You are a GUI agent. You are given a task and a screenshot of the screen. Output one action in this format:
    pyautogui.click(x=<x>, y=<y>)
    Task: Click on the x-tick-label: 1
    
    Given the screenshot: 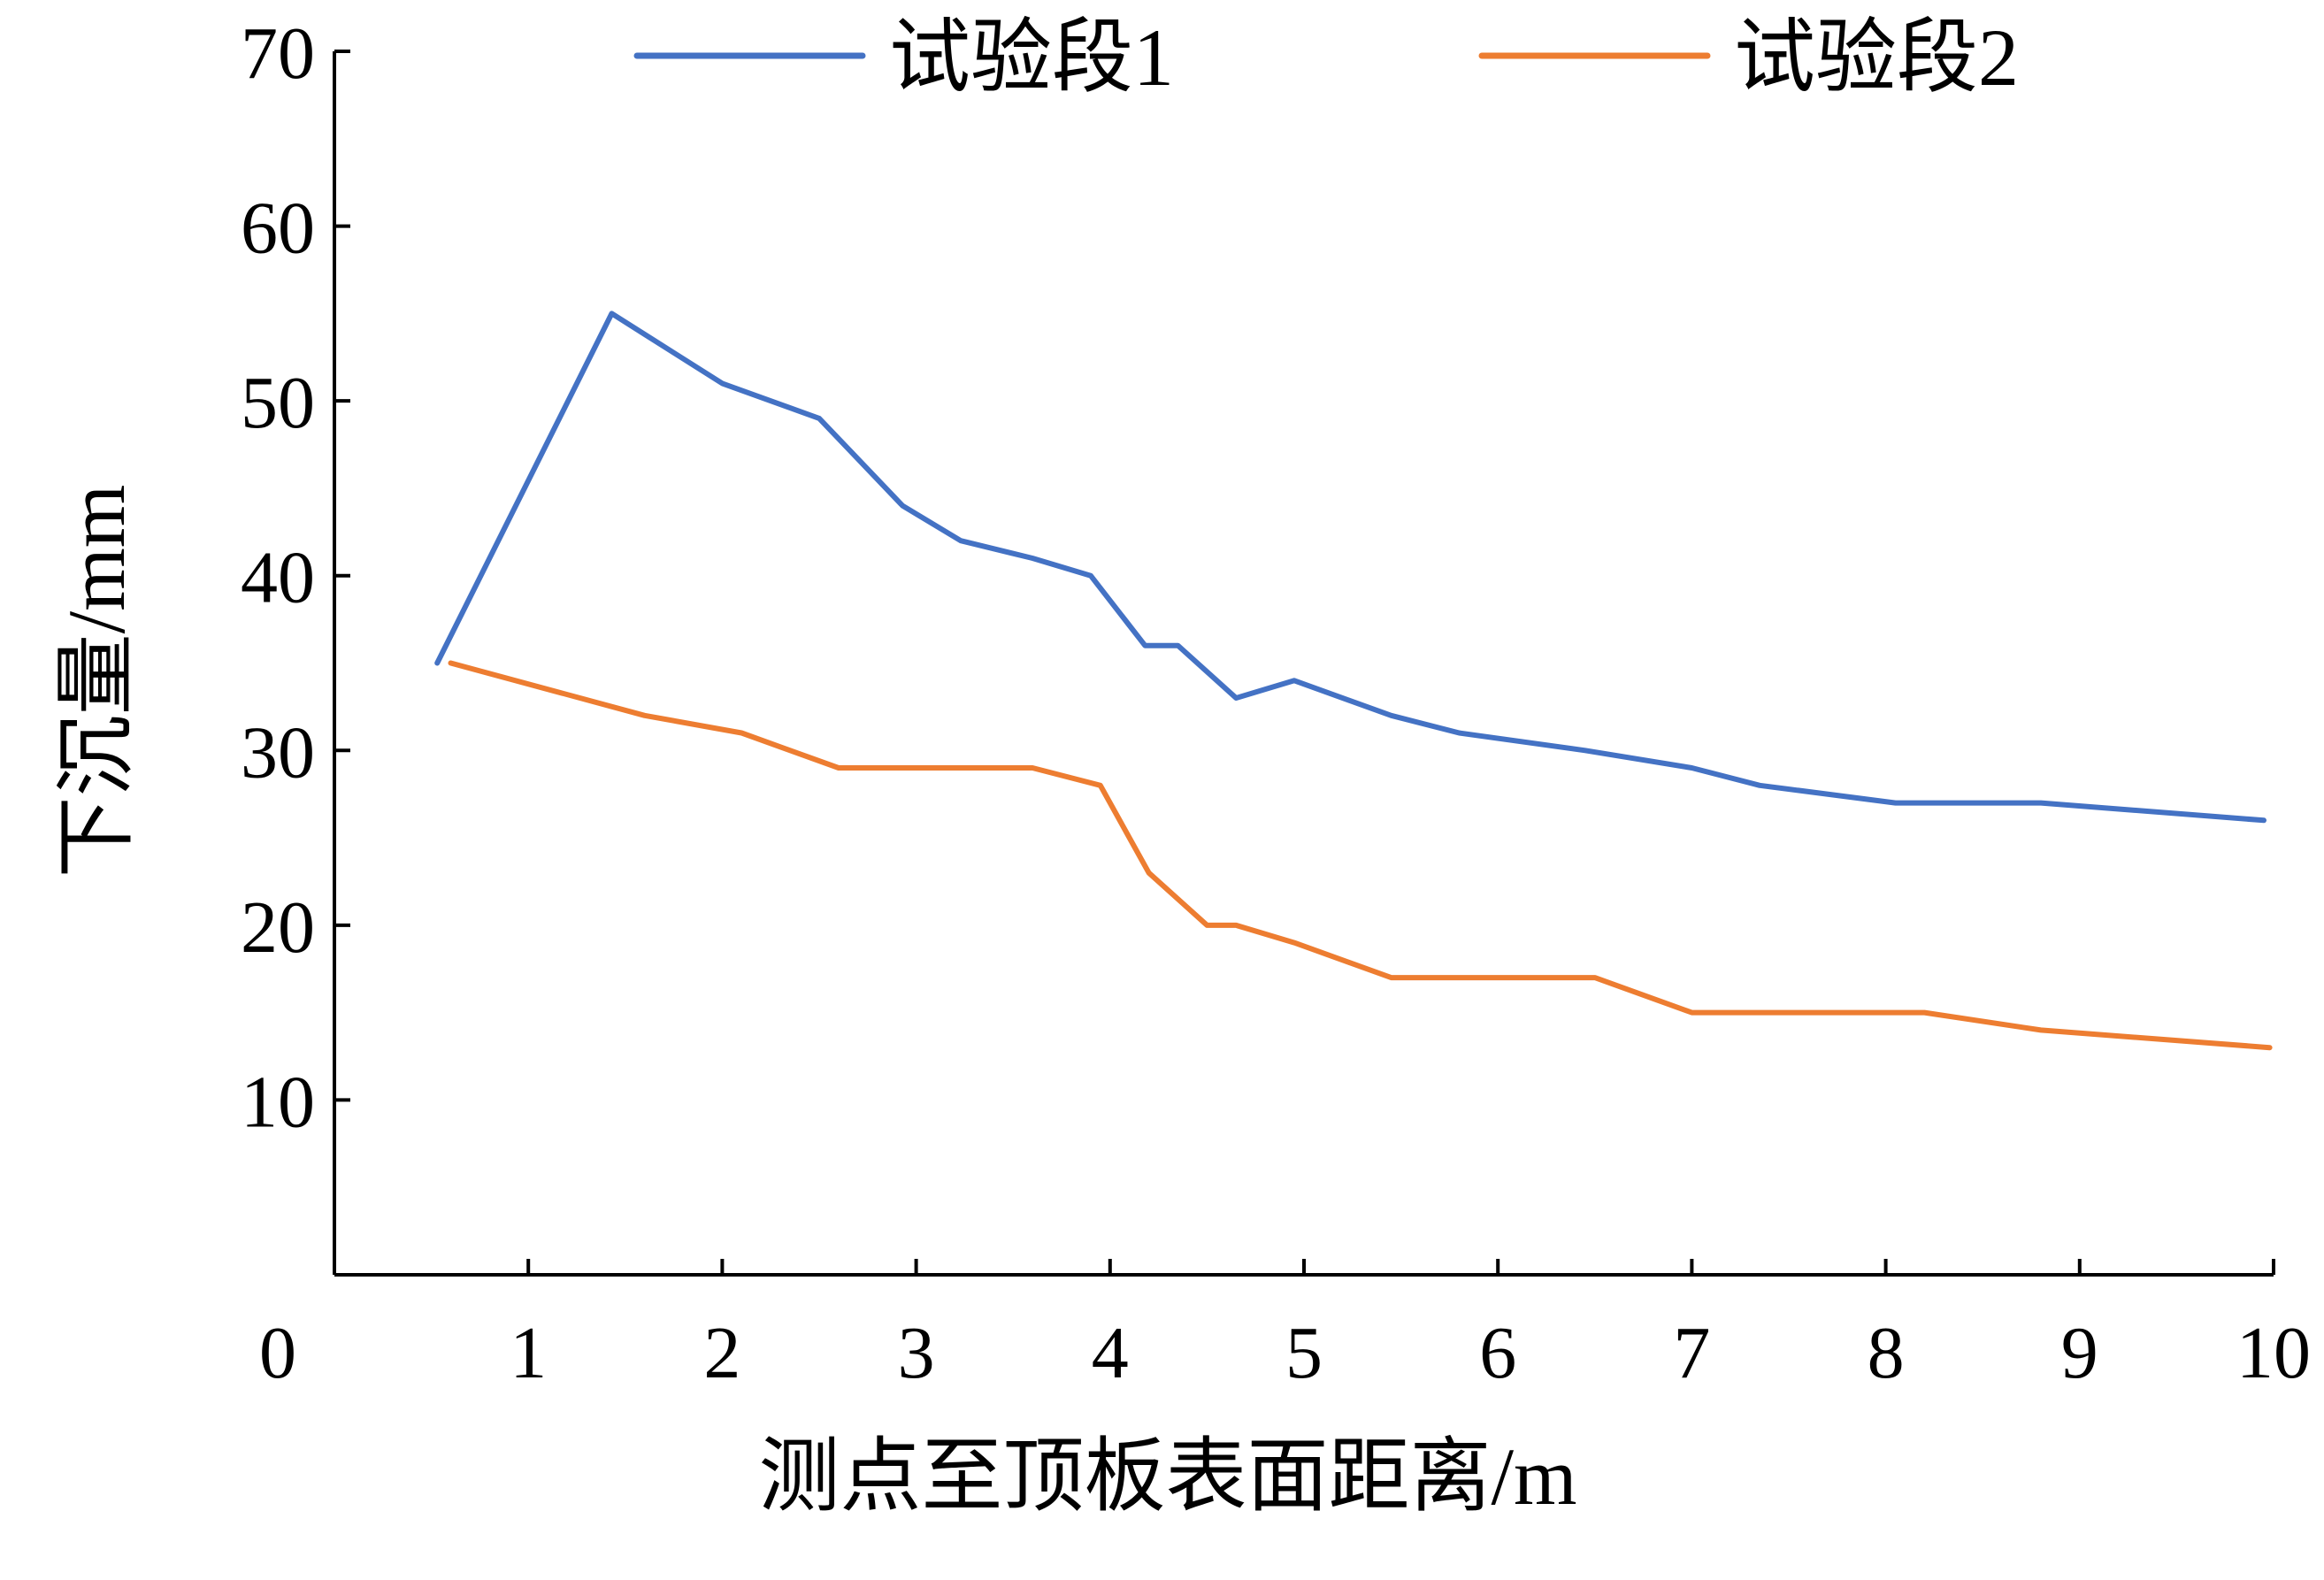 What is the action you would take?
    pyautogui.click(x=528, y=1353)
    